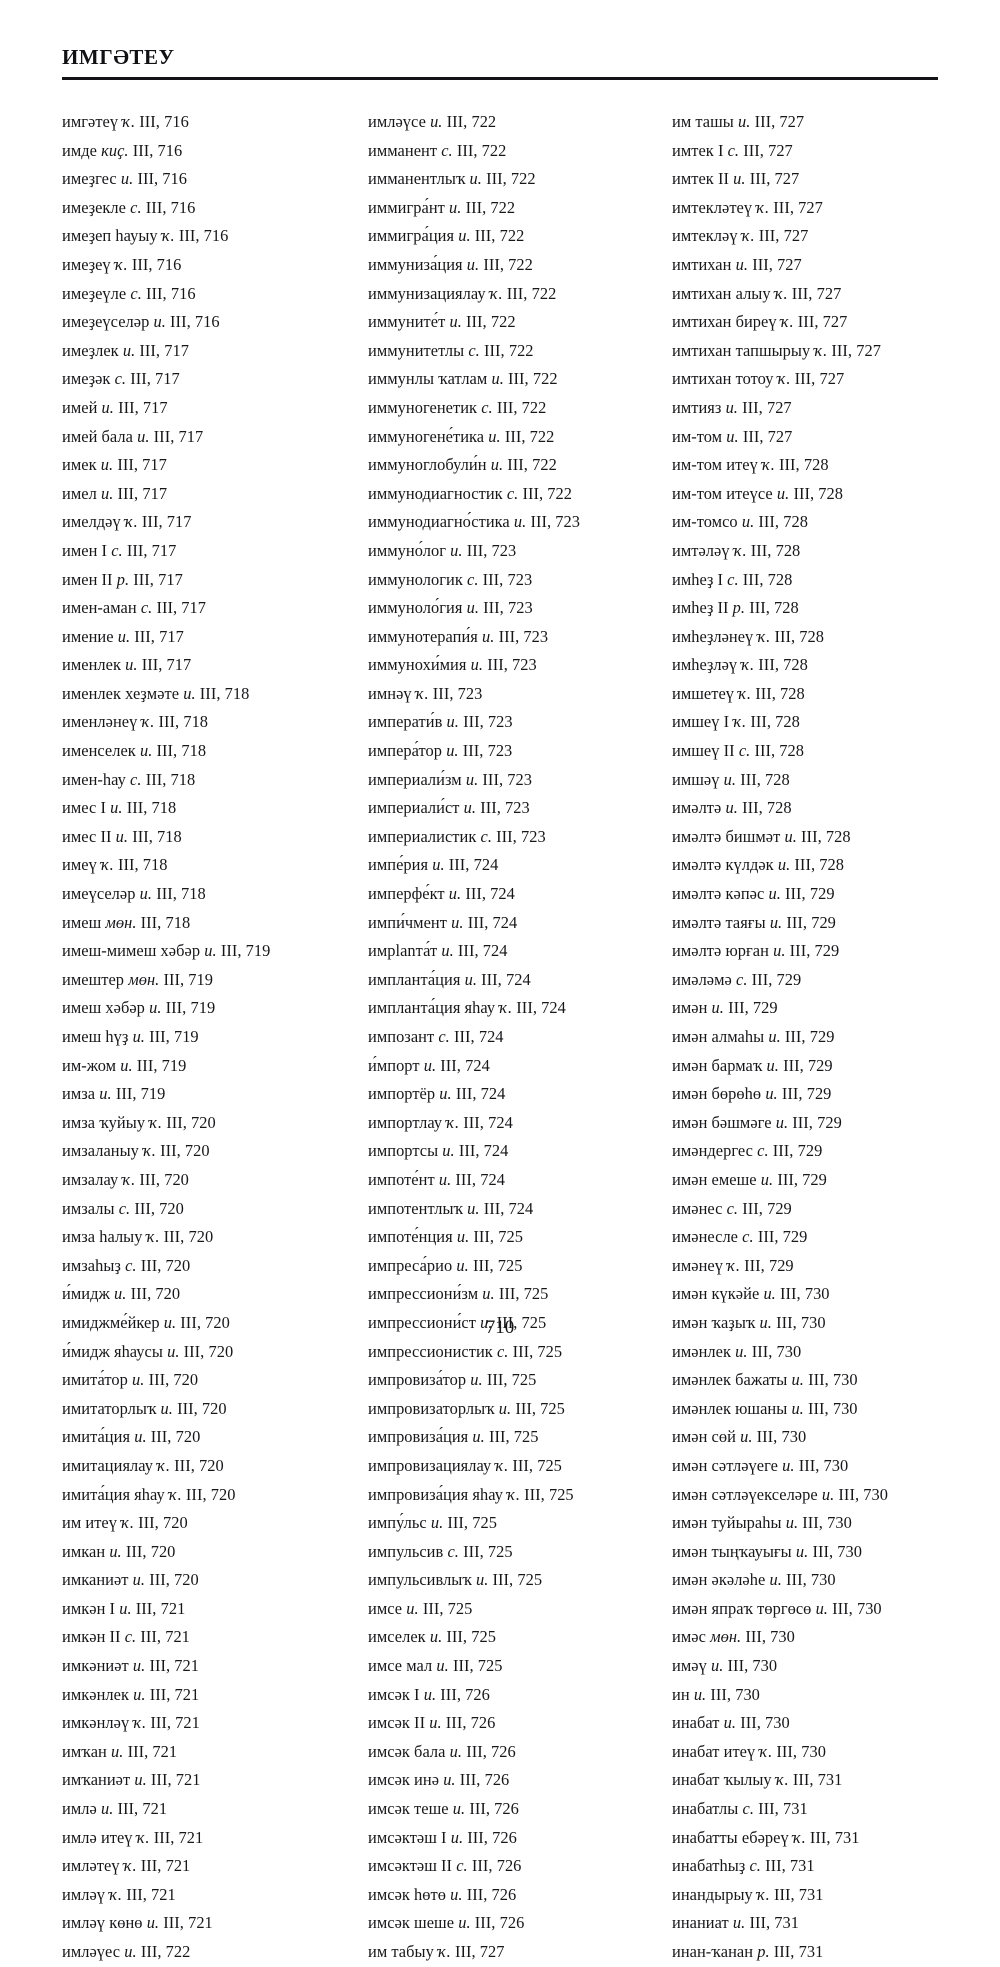 Image resolution: width=1000 pixels, height=1967 pixels. Describe the element at coordinates (91, 1951) in the screenshot. I see `entry-headword: имләүес` at that location.